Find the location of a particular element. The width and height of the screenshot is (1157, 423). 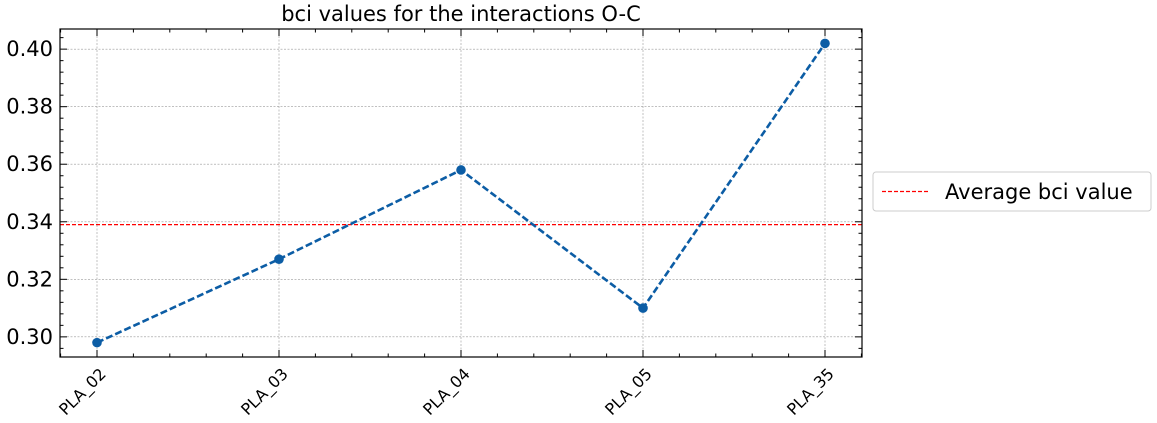

y-tick-label: 0.34 is located at coordinates (29, 222).